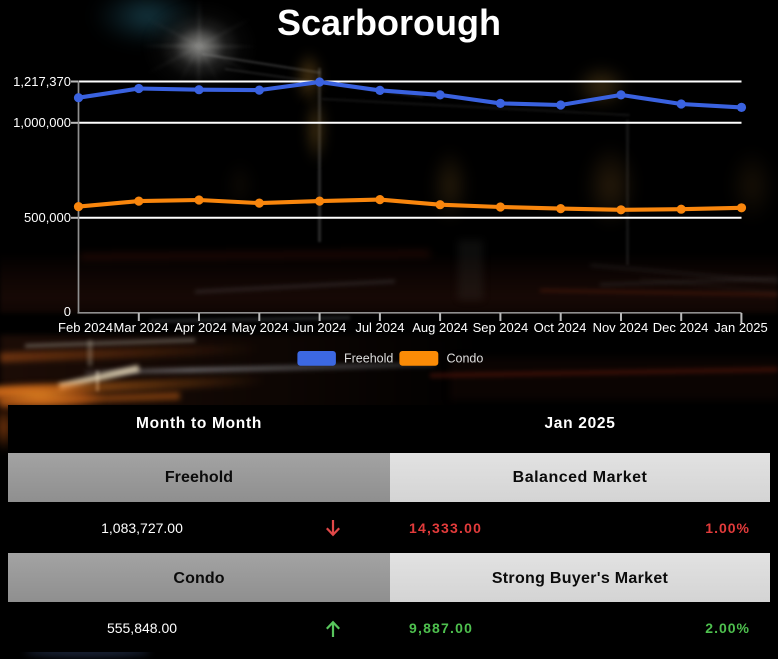 Image resolution: width=778 pixels, height=659 pixels. What do you see at coordinates (42, 122) in the screenshot?
I see `svg-text: 1,000,000` at bounding box center [42, 122].